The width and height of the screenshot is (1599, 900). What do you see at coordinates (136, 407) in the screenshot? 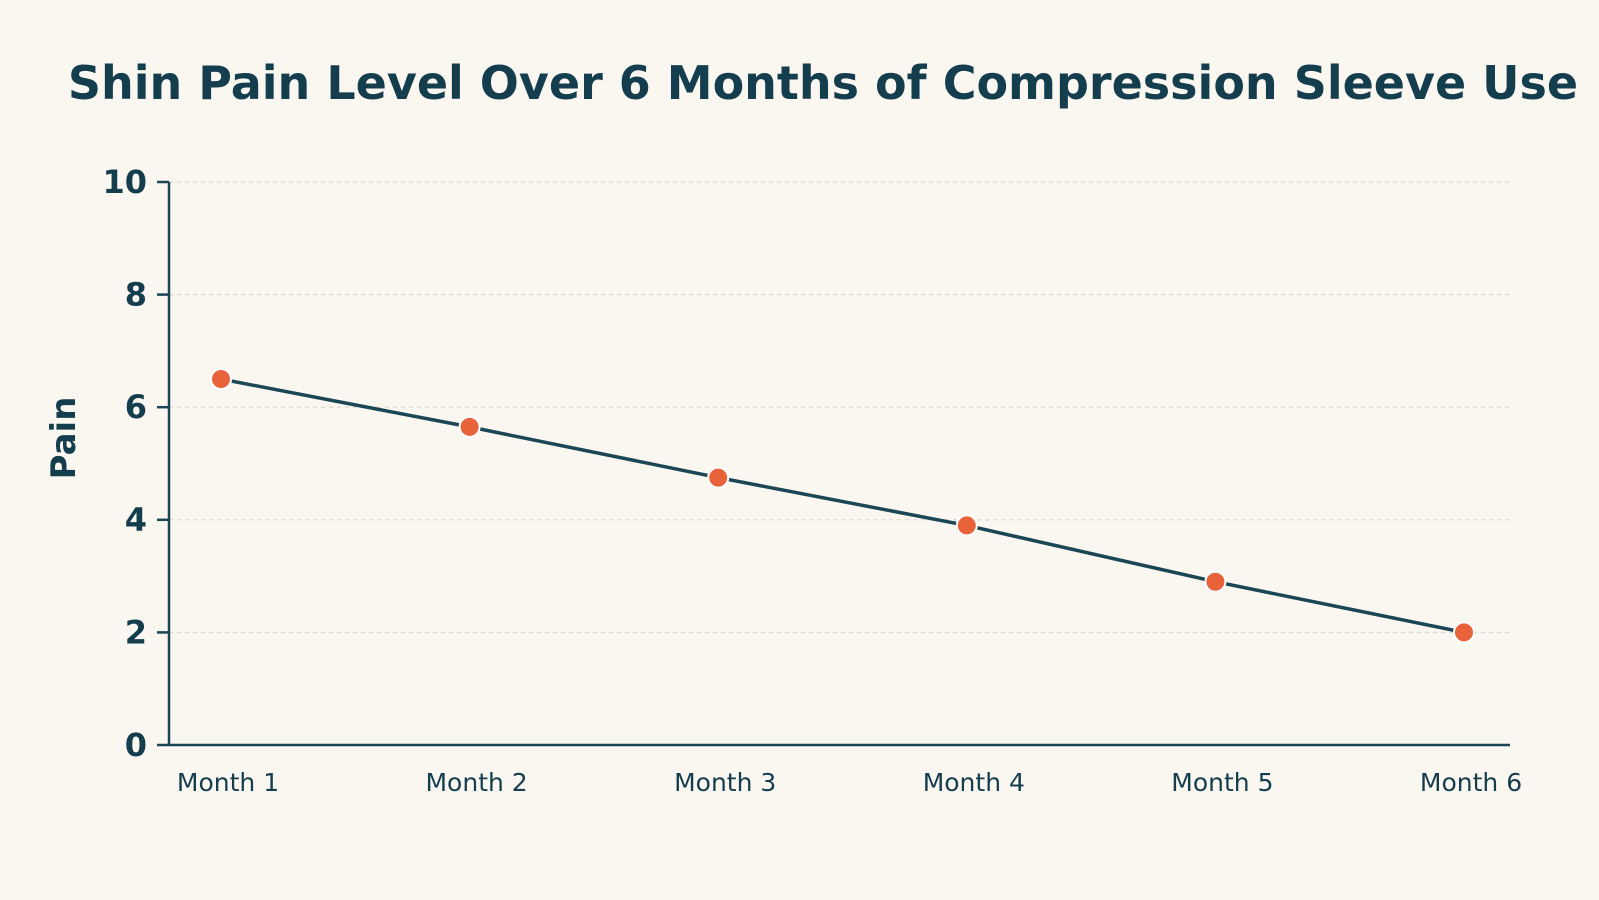
I see `y-tick-label: 6` at bounding box center [136, 407].